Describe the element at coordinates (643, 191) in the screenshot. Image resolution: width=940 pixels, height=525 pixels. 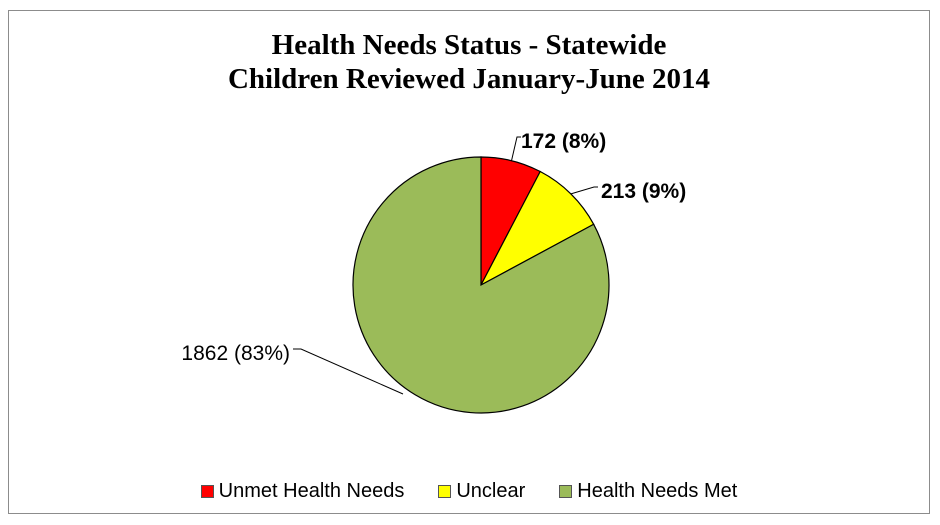
I see `data-label-unclear: 213 (9%)` at that location.